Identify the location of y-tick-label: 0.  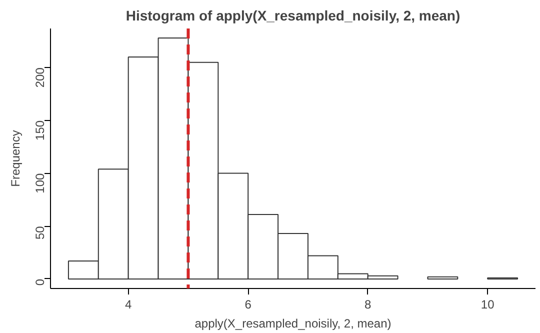
(40, 282).